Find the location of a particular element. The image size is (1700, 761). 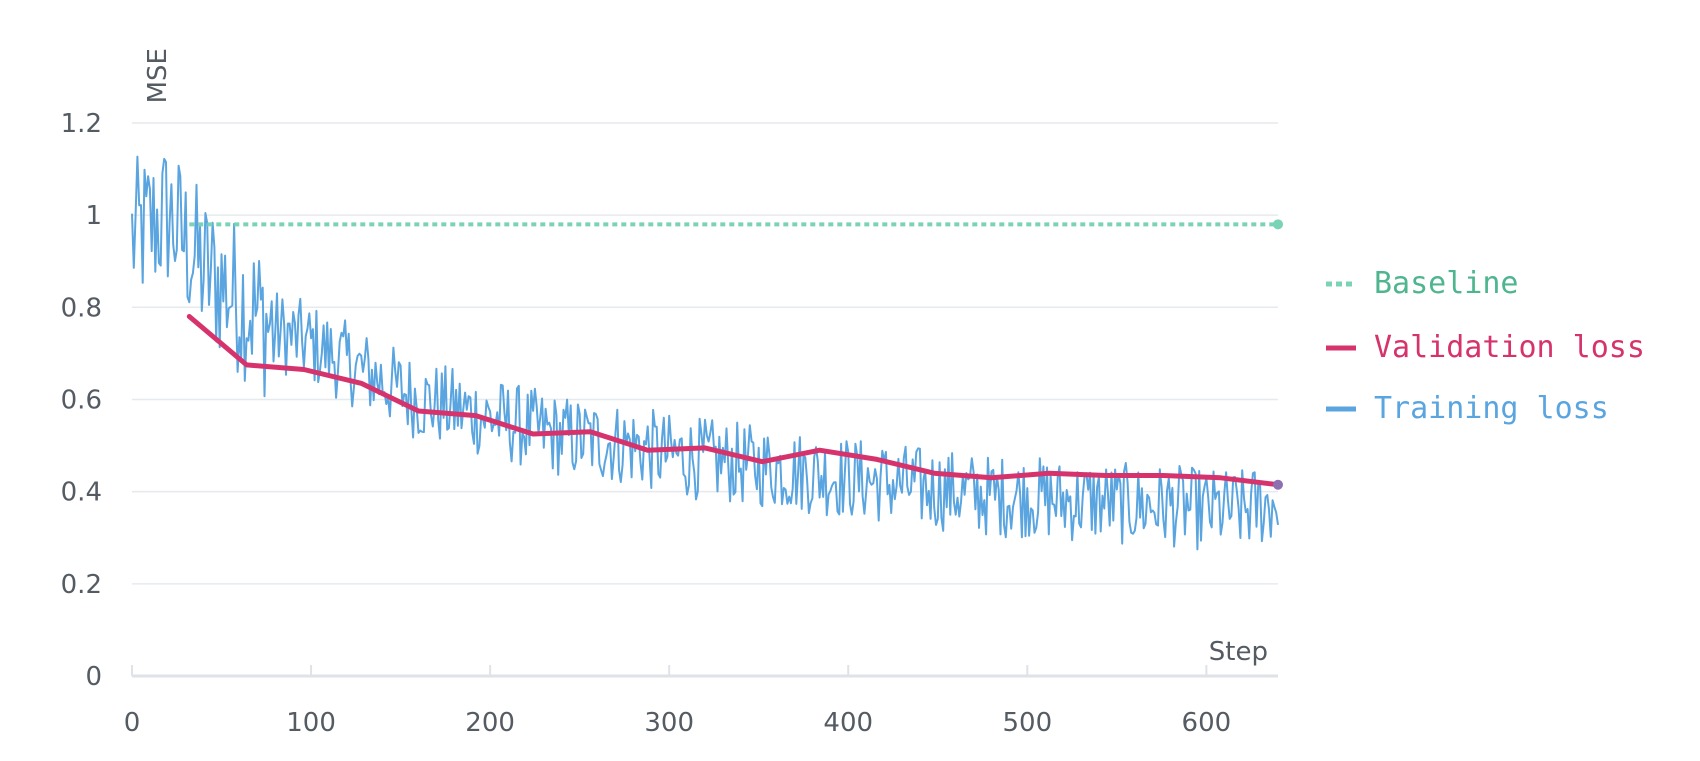

y-tick-label: 1 is located at coordinates (93, 216).